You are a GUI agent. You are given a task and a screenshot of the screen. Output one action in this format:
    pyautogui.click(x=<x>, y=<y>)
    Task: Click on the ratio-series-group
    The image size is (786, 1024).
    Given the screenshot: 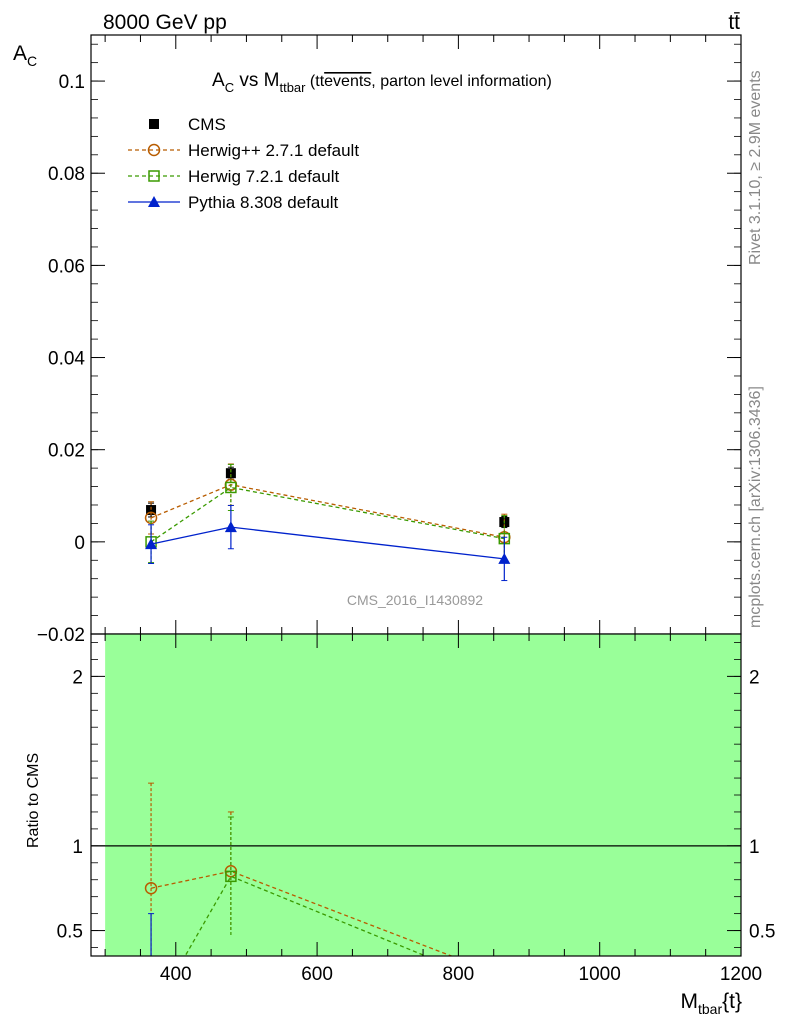 What is the action you would take?
    pyautogui.click(x=327, y=901)
    